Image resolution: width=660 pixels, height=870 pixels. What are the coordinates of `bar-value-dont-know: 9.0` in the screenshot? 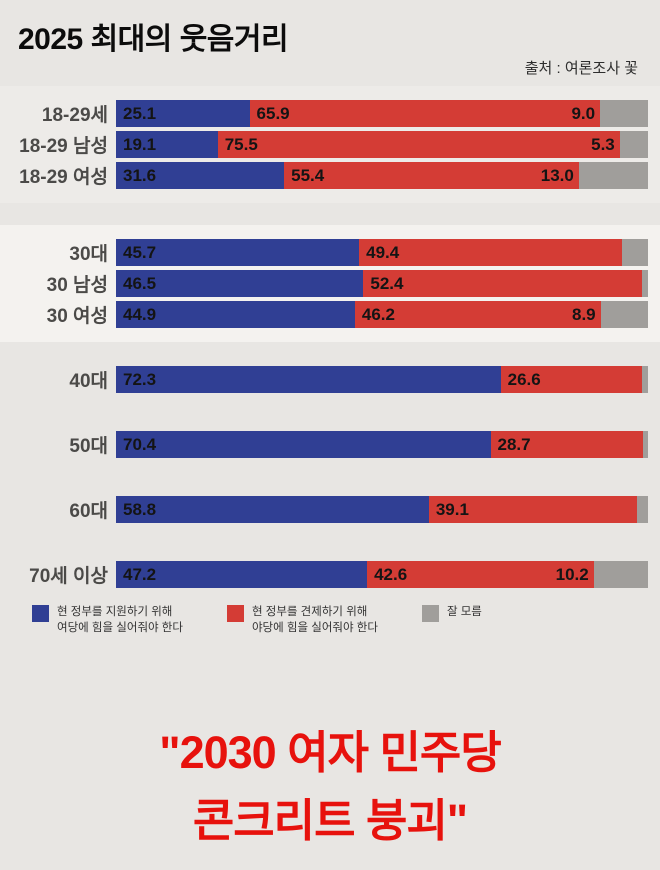 It's located at (583, 113).